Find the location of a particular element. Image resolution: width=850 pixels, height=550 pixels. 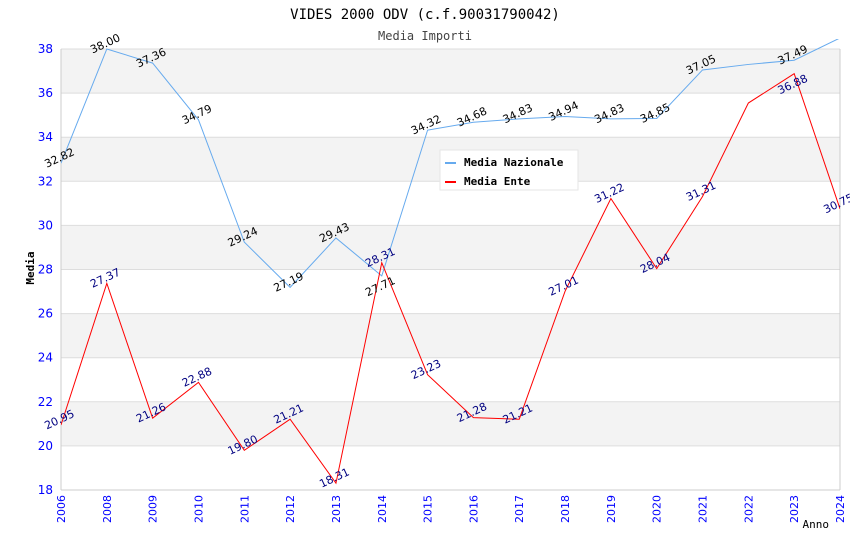

x-tick-label: 2020 is located at coordinates (657, 509).